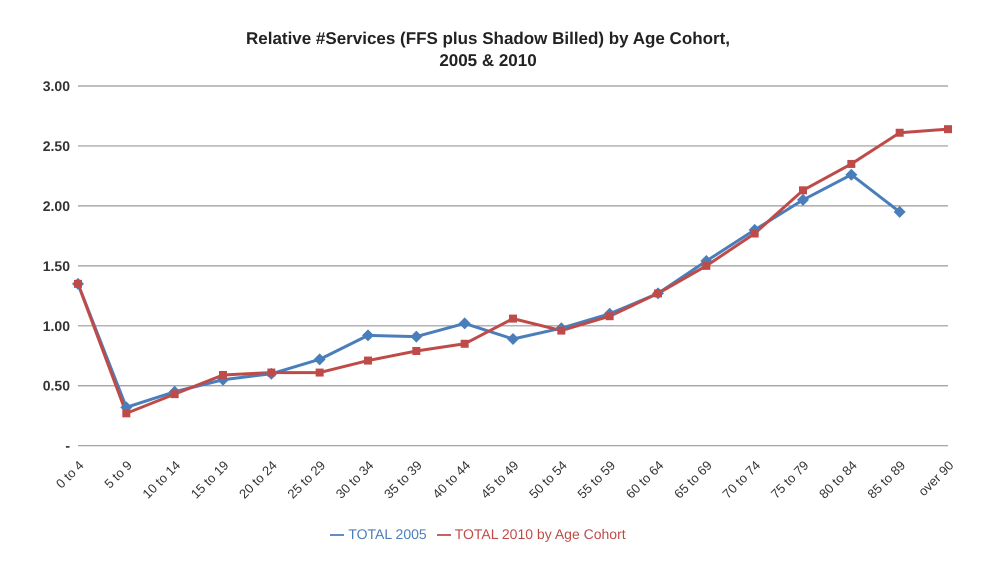  What do you see at coordinates (56, 86) in the screenshot?
I see `y-tick-label: 3.00` at bounding box center [56, 86].